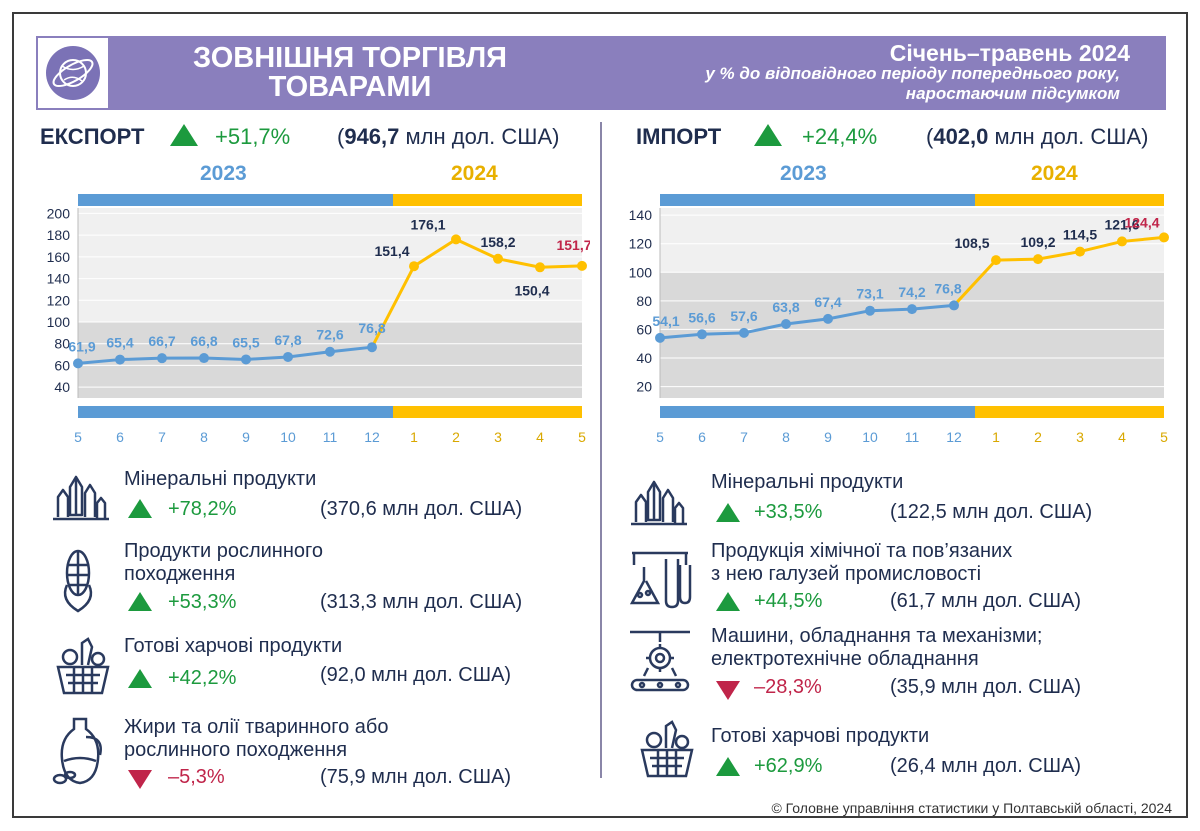 This screenshot has height=831, width=1200. Describe the element at coordinates (573, 245) in the screenshot. I see `data-label: 151,7` at that location.